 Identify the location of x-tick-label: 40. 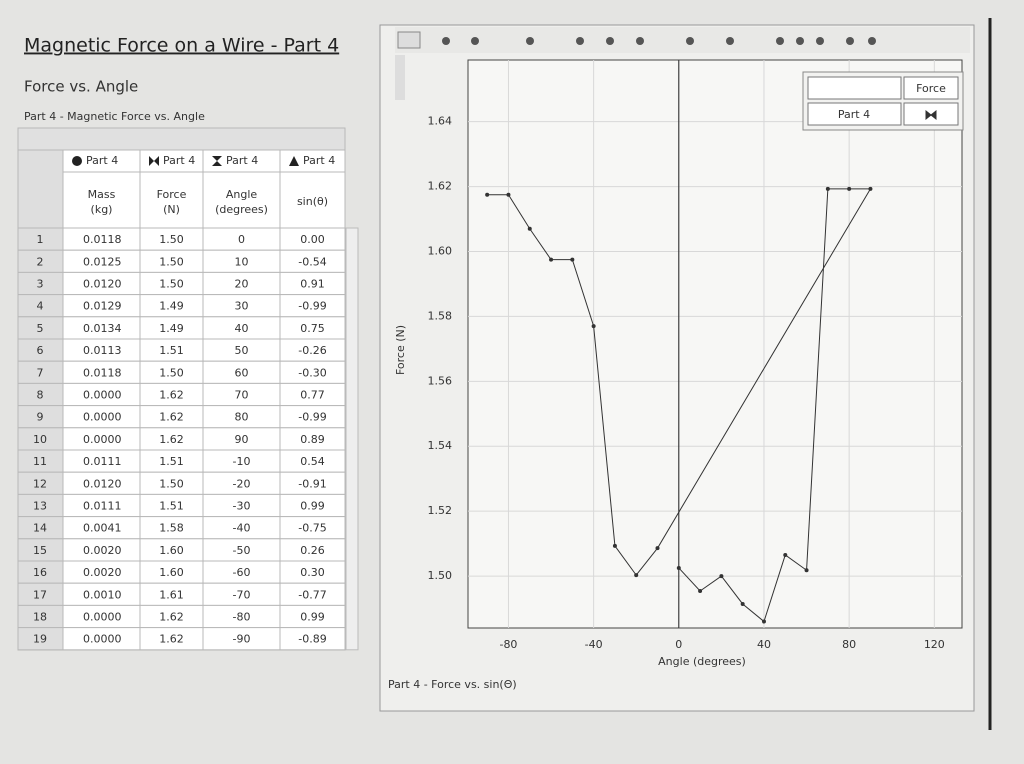
(764, 644).